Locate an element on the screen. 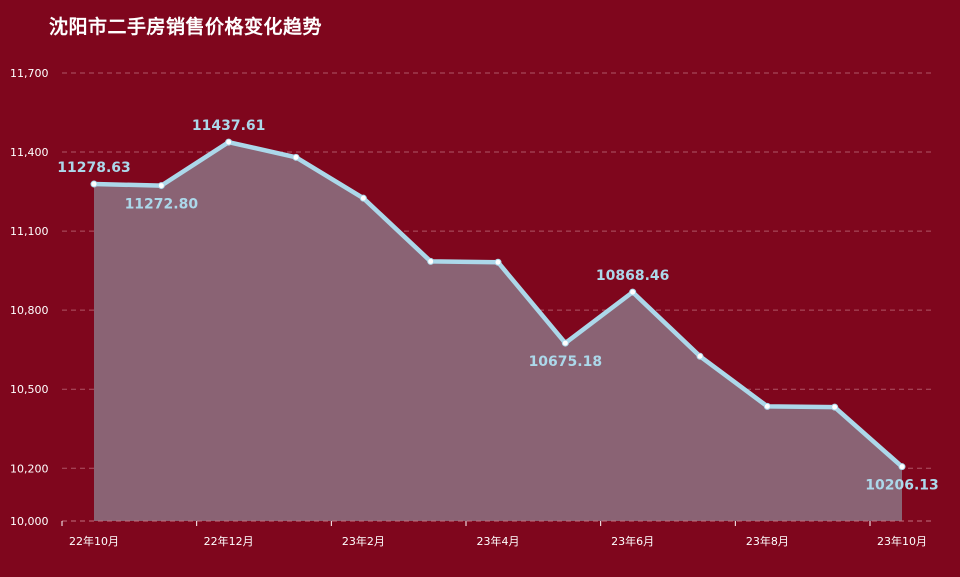 Image resolution: width=960 pixels, height=577 pixels. chart-title: 沈阳市二手房销售价格变化趋势 is located at coordinates (186, 27).